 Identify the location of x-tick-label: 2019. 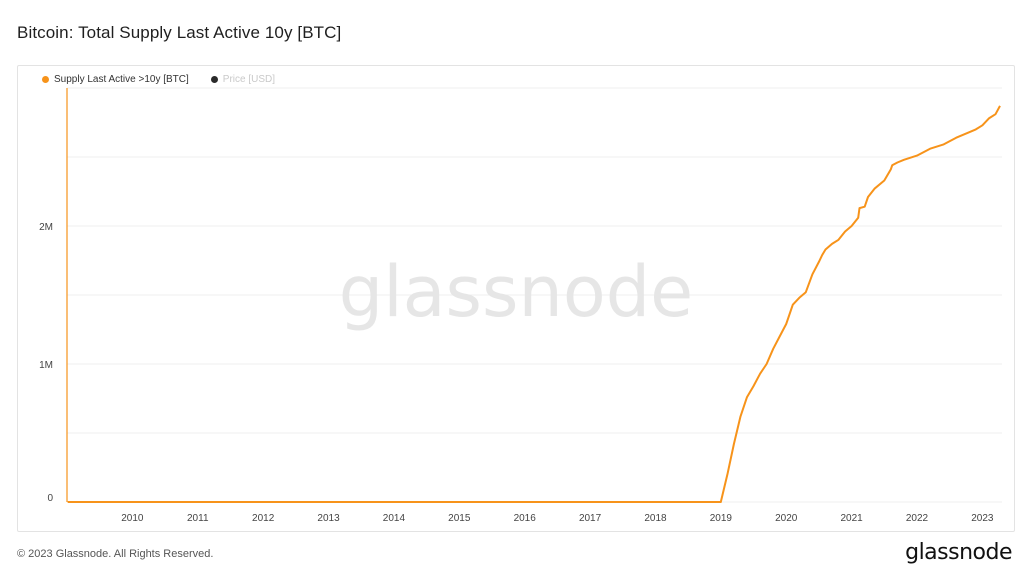
(721, 518).